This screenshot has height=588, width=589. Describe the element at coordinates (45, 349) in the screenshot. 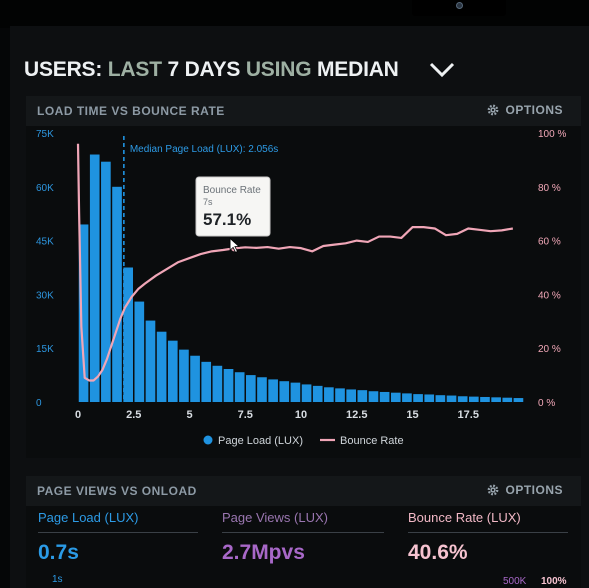

I see `y-left-tick-label: 15K` at that location.